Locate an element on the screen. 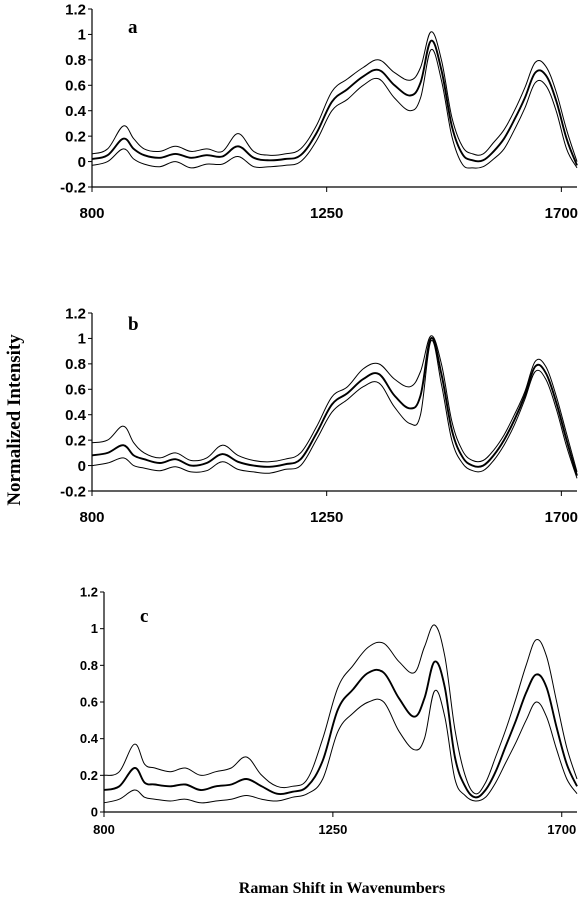 The height and width of the screenshot is (906, 583). panel-label: a is located at coordinates (133, 27).